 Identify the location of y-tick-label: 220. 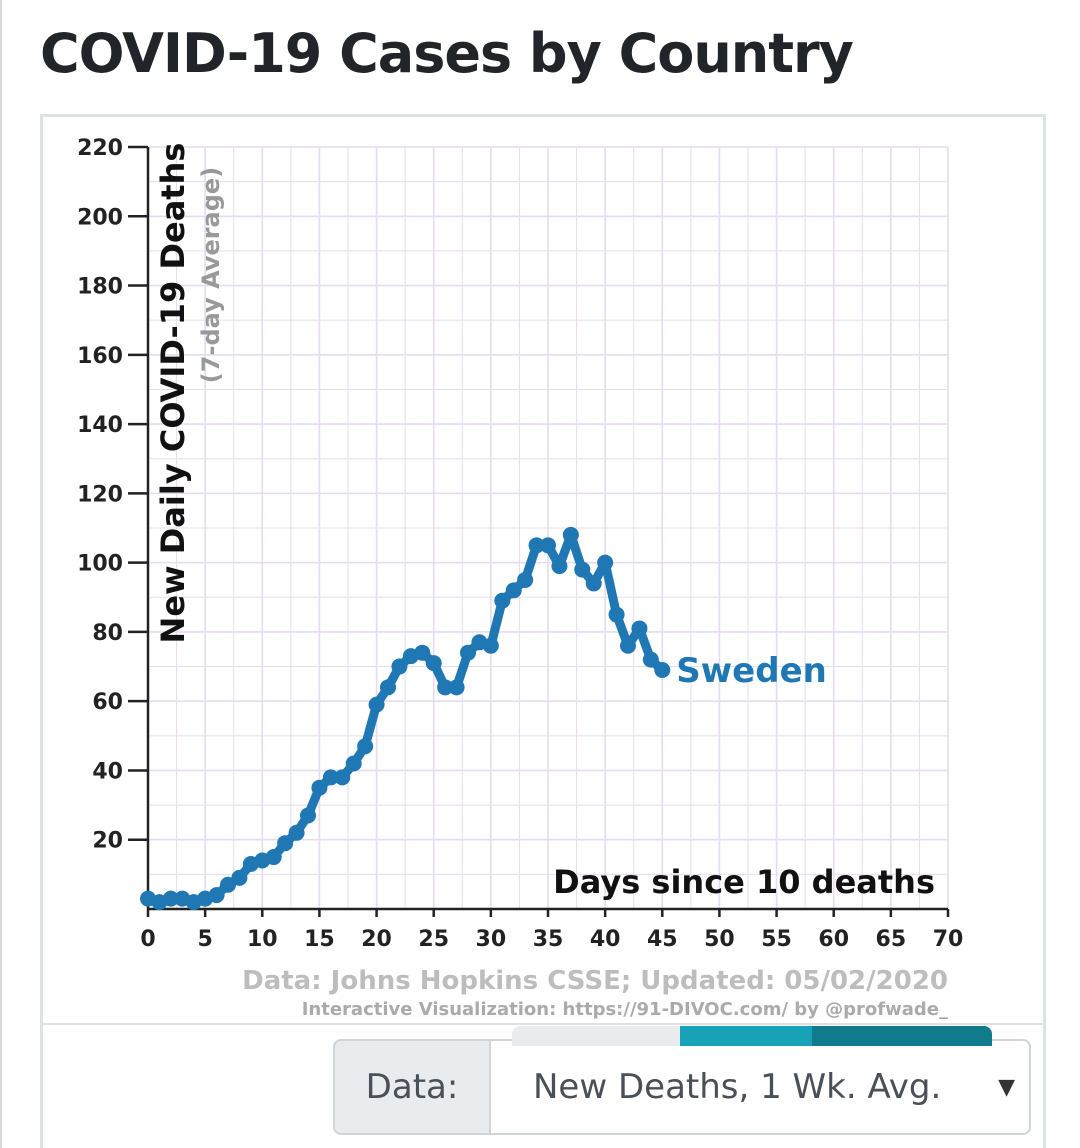
(100, 148).